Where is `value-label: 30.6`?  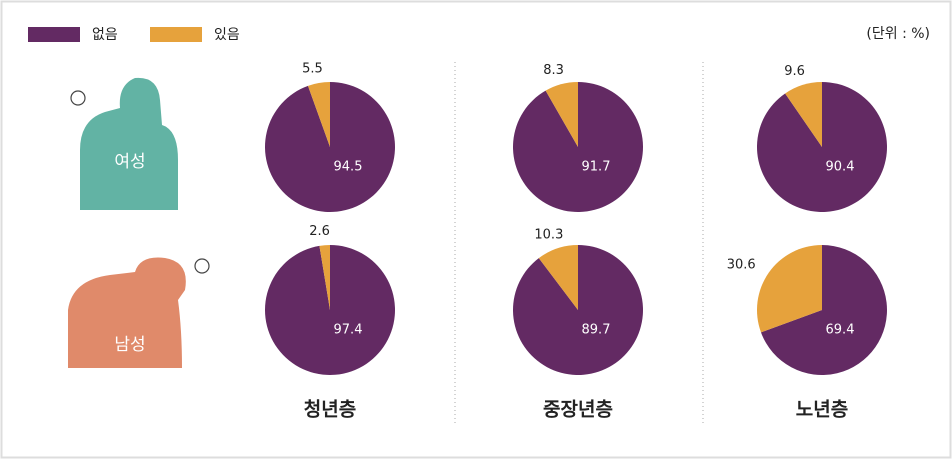 value-label: 30.6 is located at coordinates (741, 264).